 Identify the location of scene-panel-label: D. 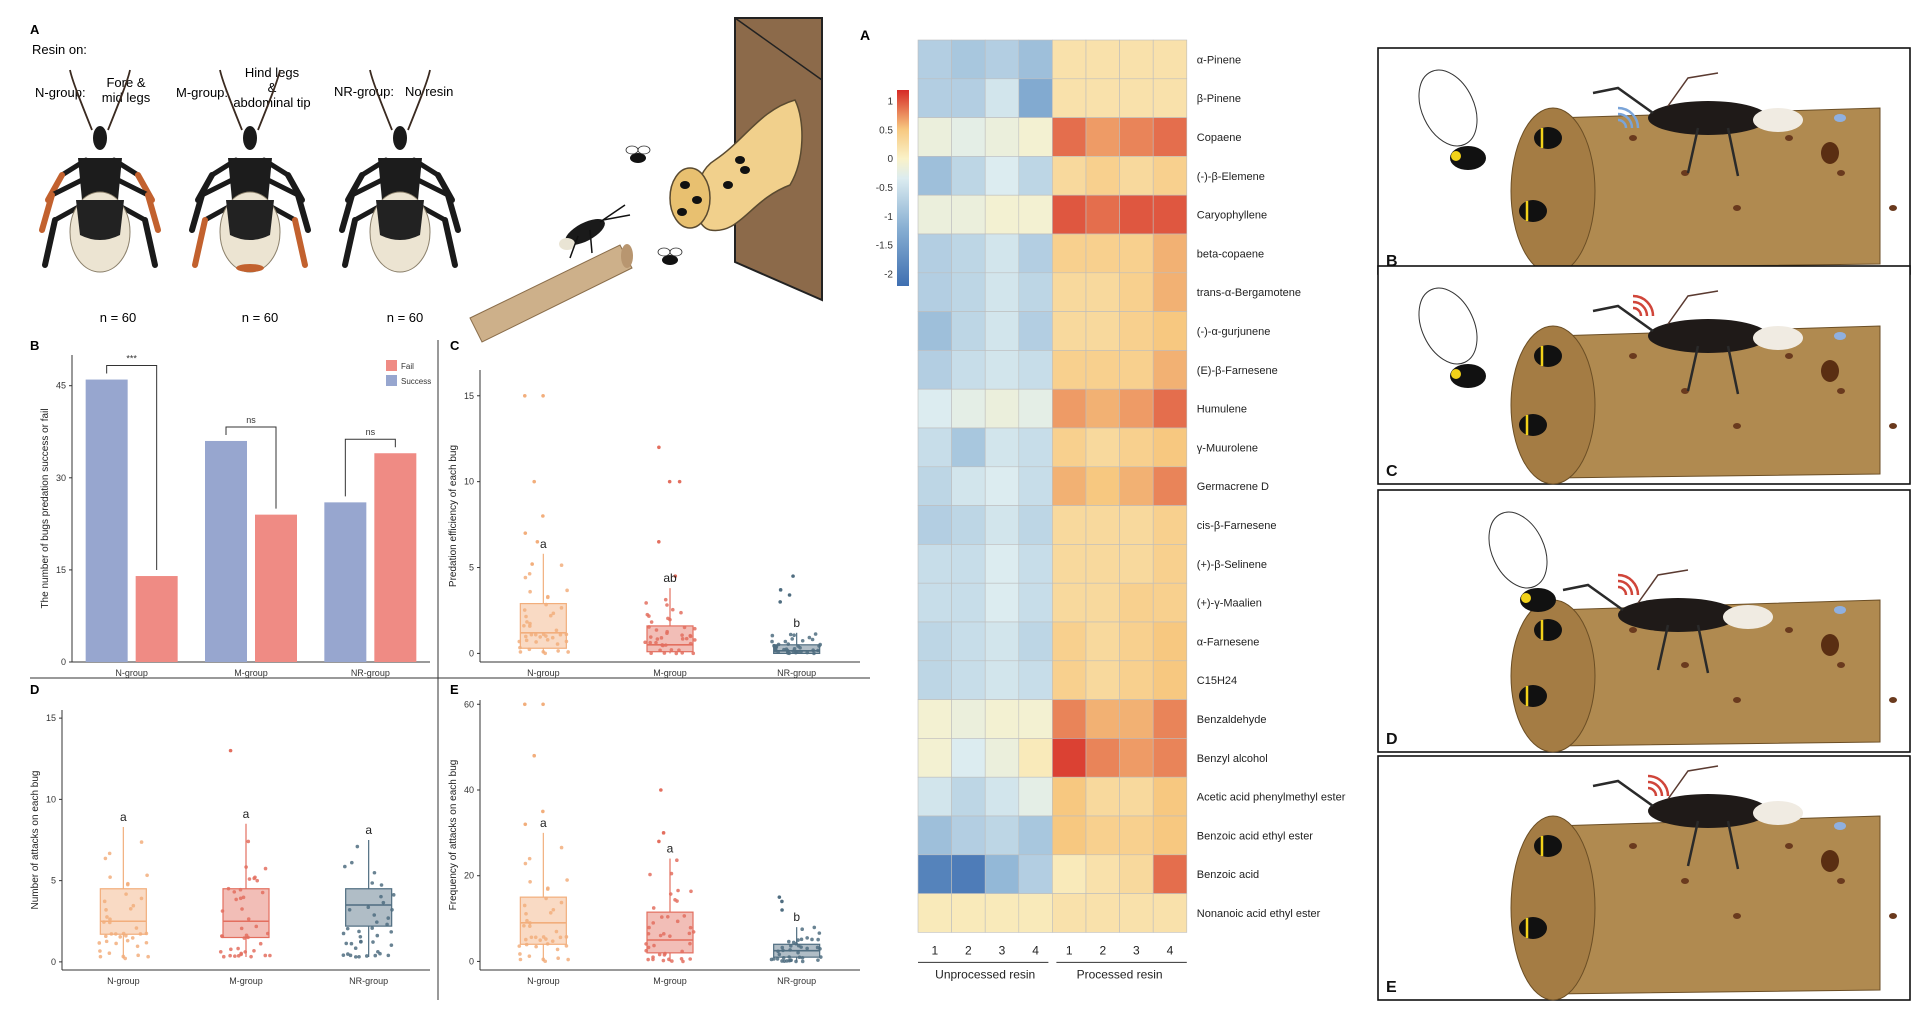
(1392, 739).